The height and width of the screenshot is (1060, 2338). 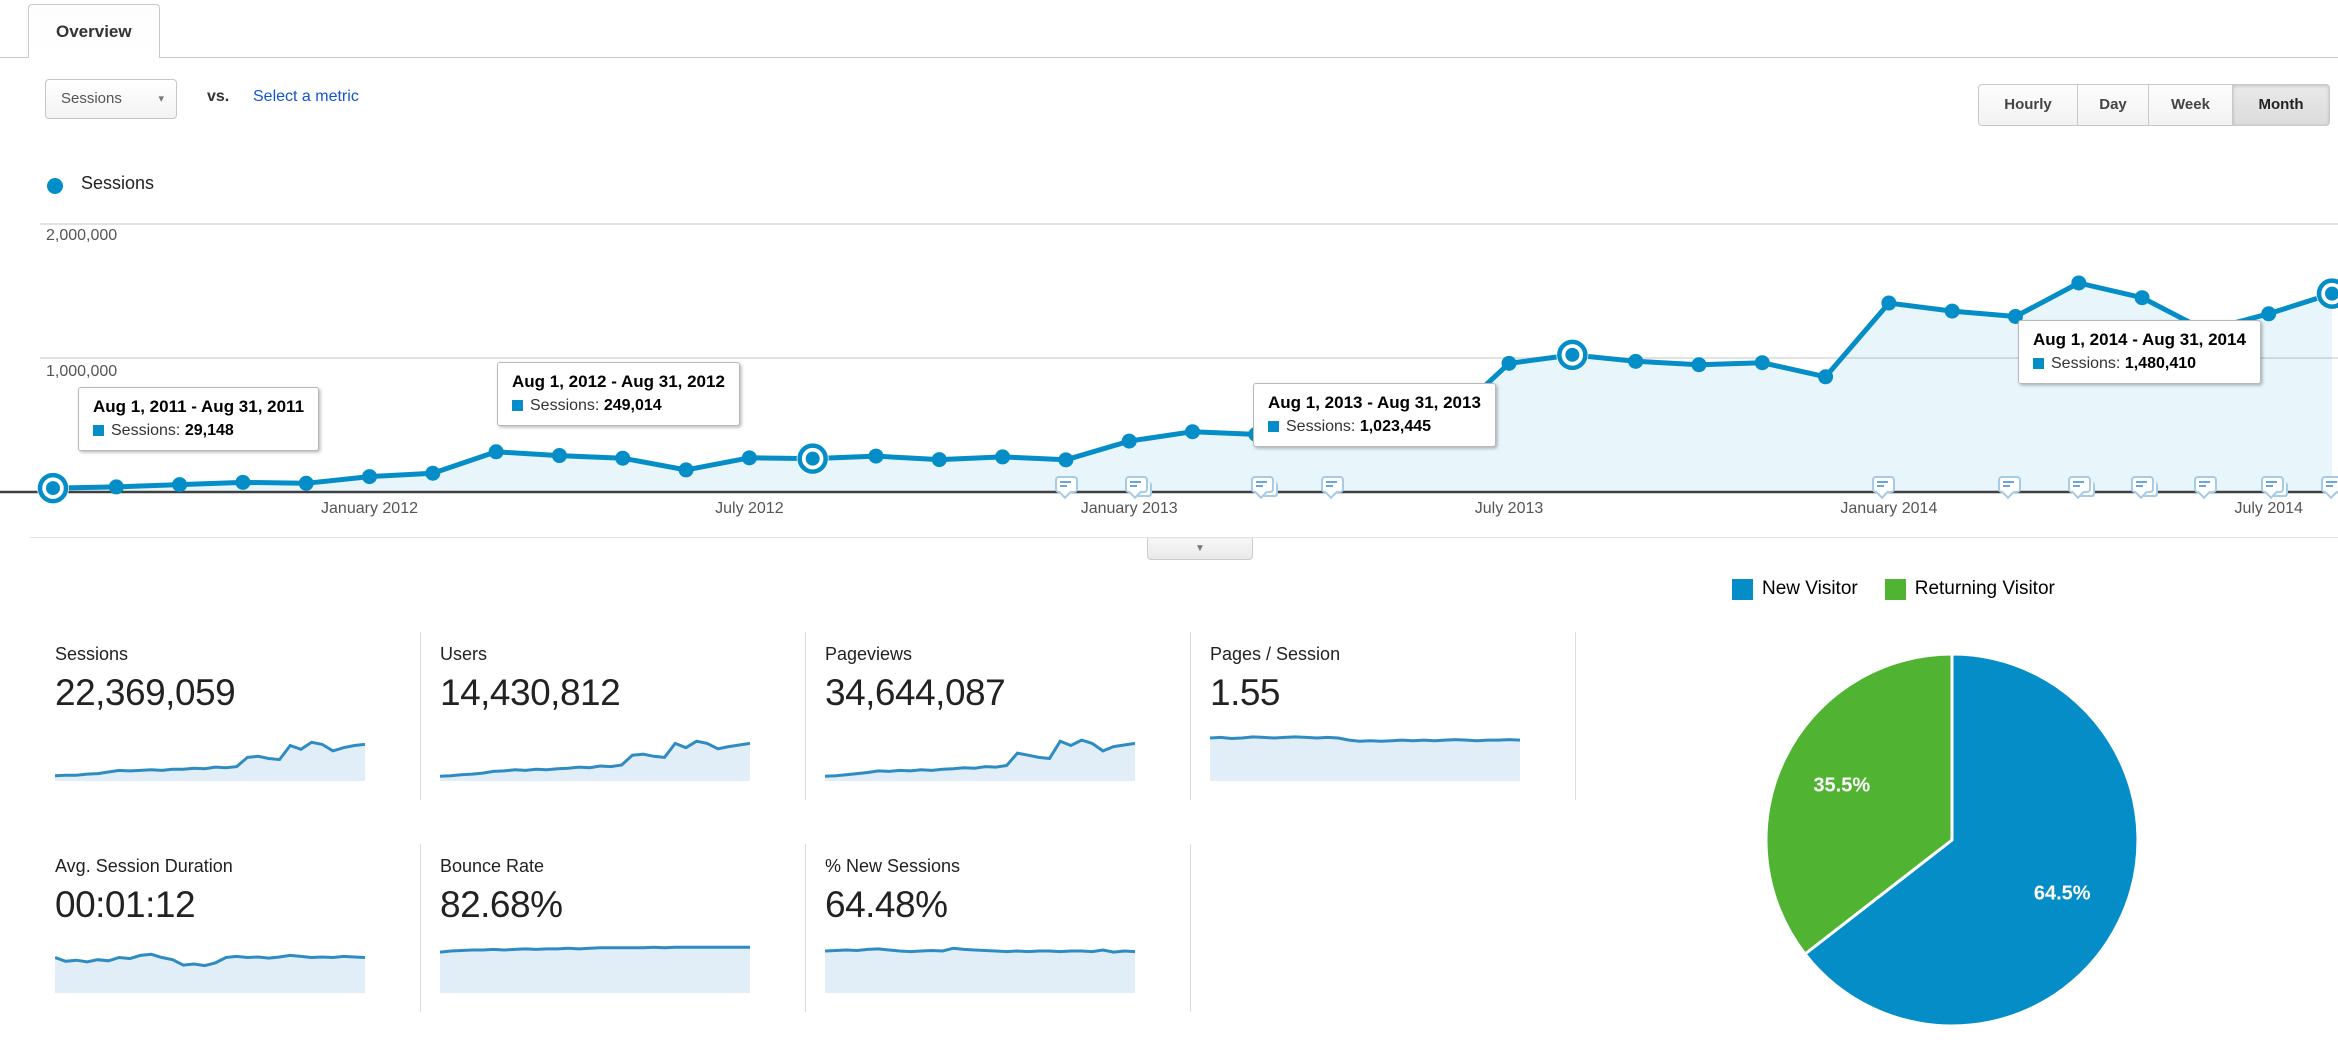 I want to click on scorecard-value: 00:01:12, so click(x=125, y=904).